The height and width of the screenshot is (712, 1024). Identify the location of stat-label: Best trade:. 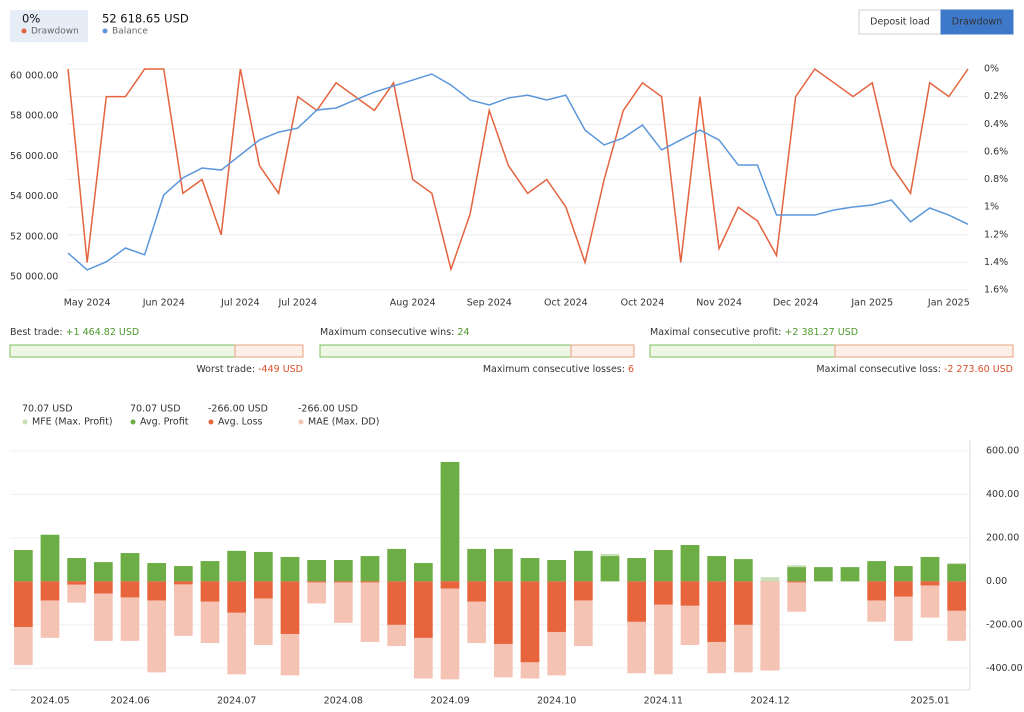
(36, 332).